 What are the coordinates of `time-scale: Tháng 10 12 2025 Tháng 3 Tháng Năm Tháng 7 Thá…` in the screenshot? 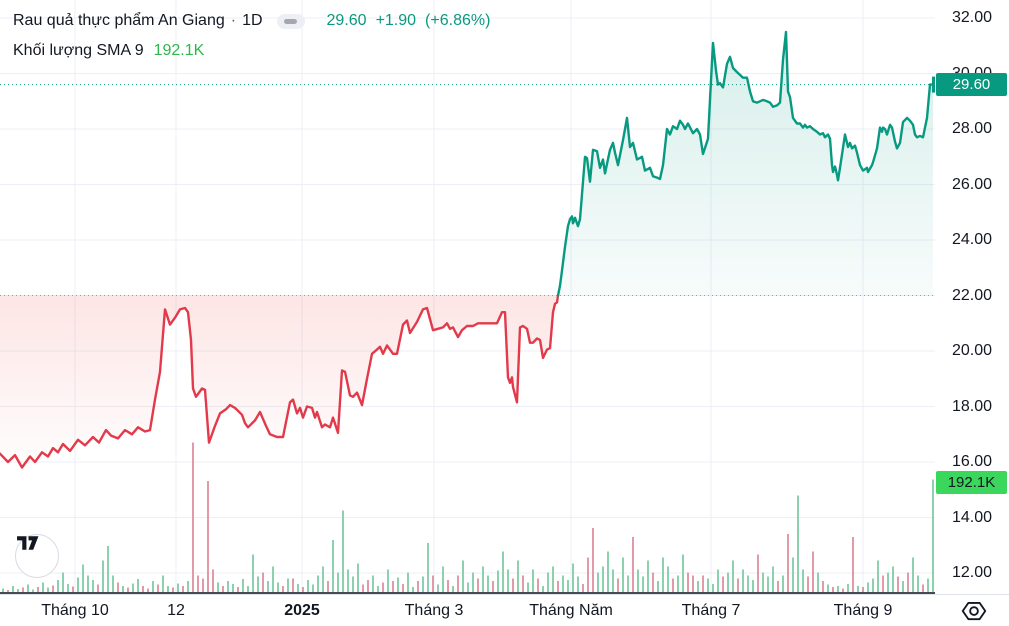 It's located at (504, 610).